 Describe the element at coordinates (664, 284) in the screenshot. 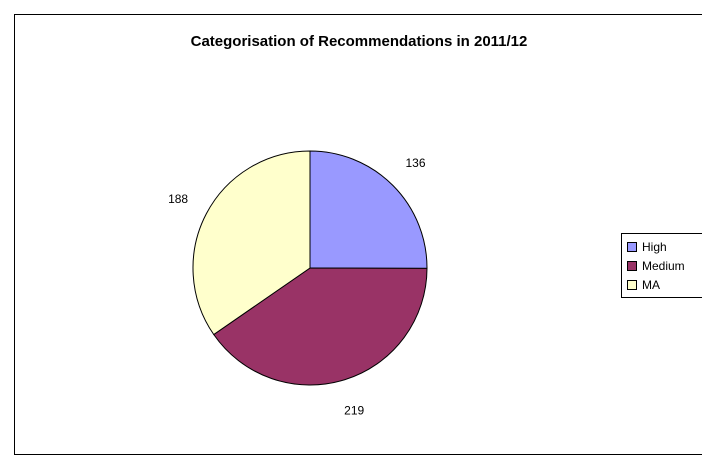

I see `legend-item-ma: MA` at that location.